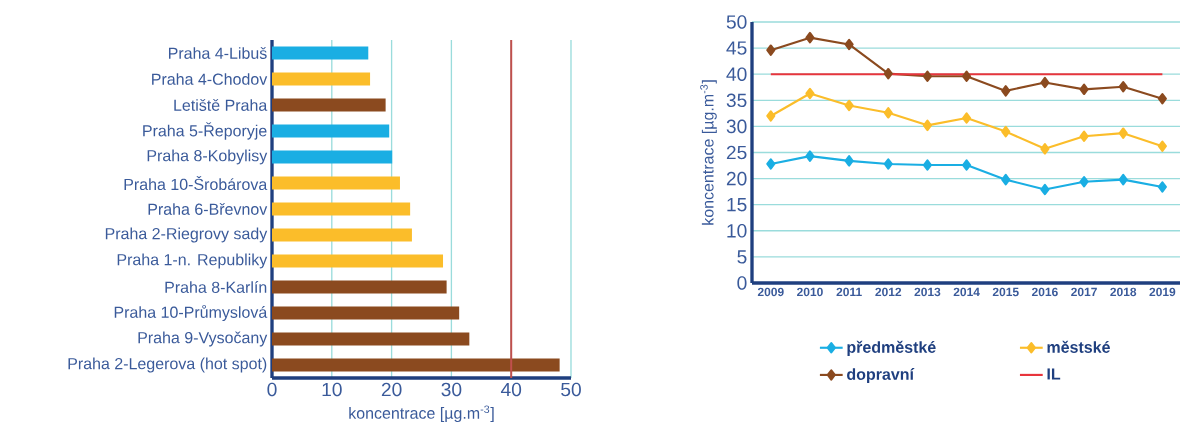  What do you see at coordinates (810, 292) in the screenshot?
I see `x-tick-label: 2010` at bounding box center [810, 292].